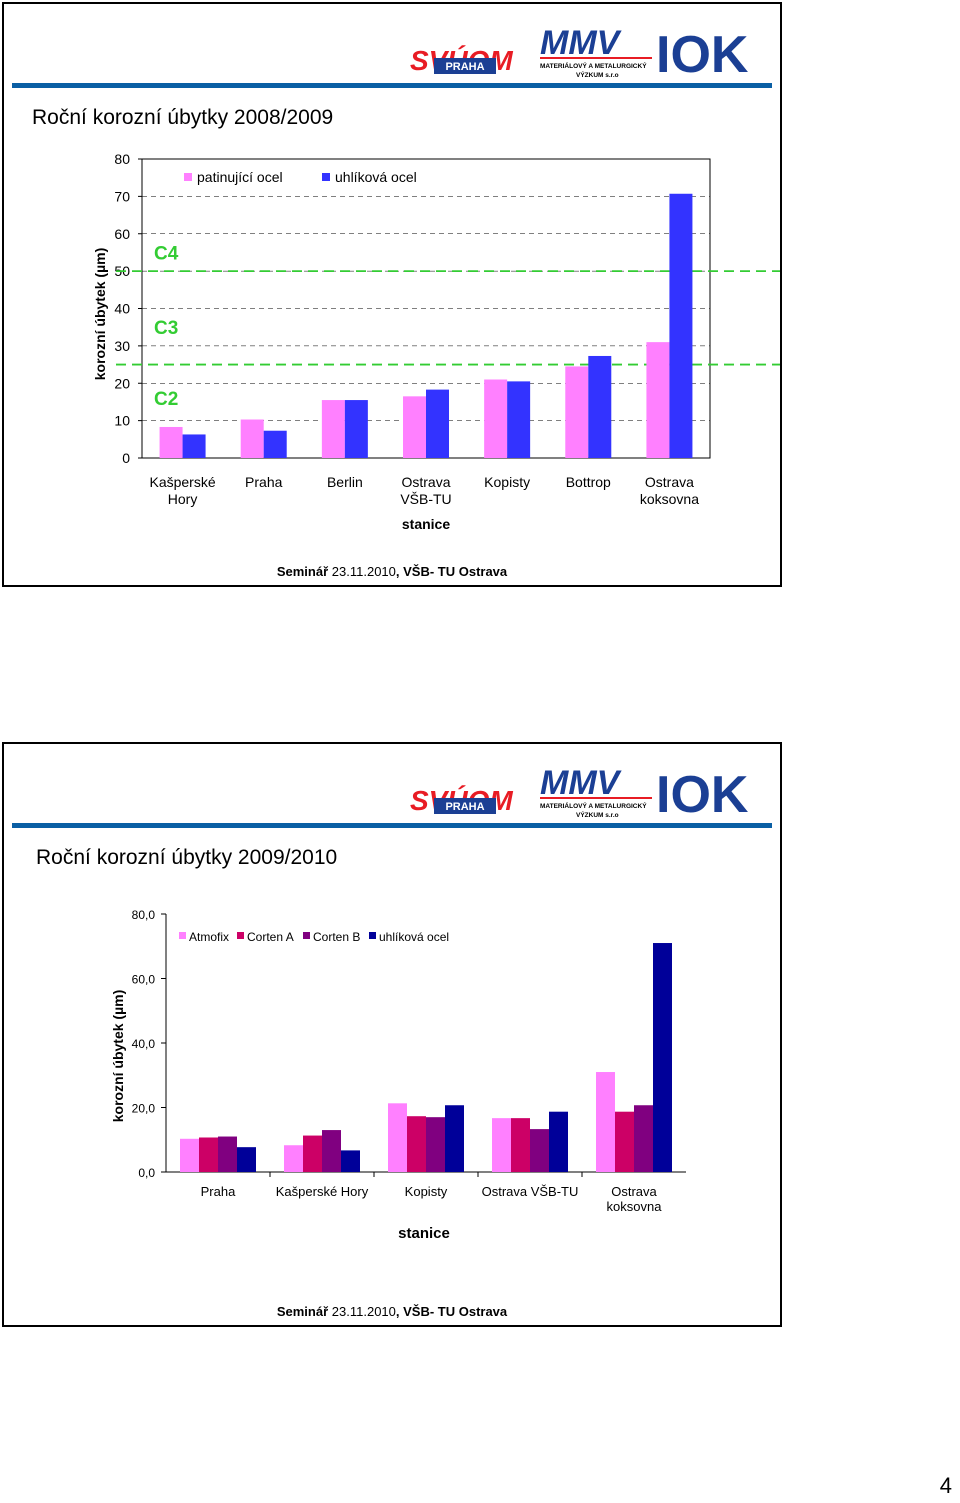  What do you see at coordinates (588, 482) in the screenshot?
I see `x-tick-label: Bottrop` at bounding box center [588, 482].